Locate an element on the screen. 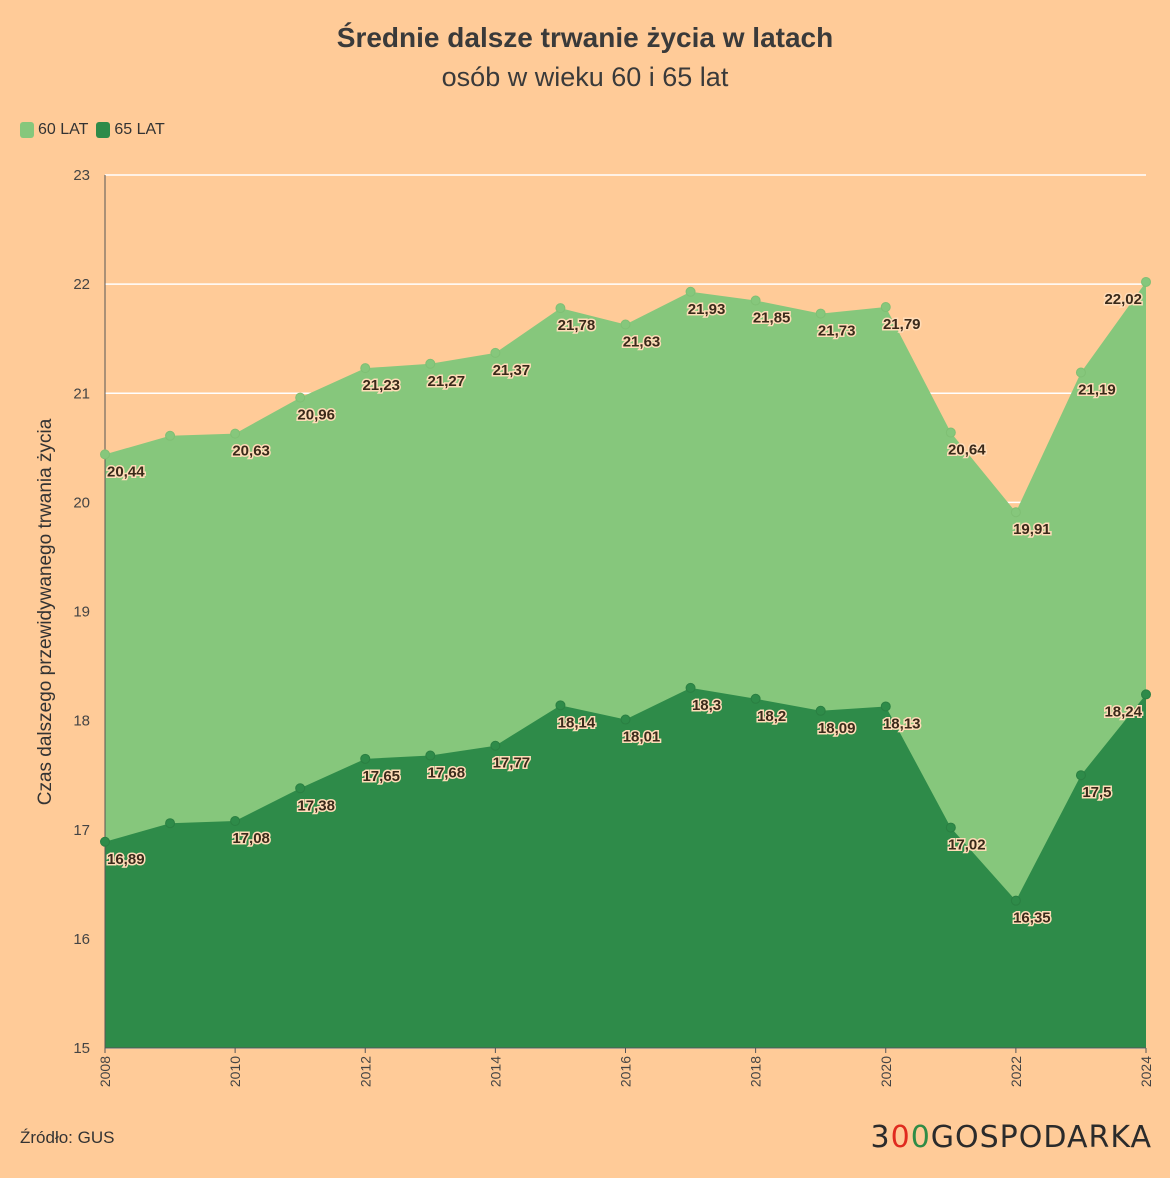 This screenshot has width=1170, height=1178. brand-logo: 300GOSPODARKA is located at coordinates (1012, 1137).